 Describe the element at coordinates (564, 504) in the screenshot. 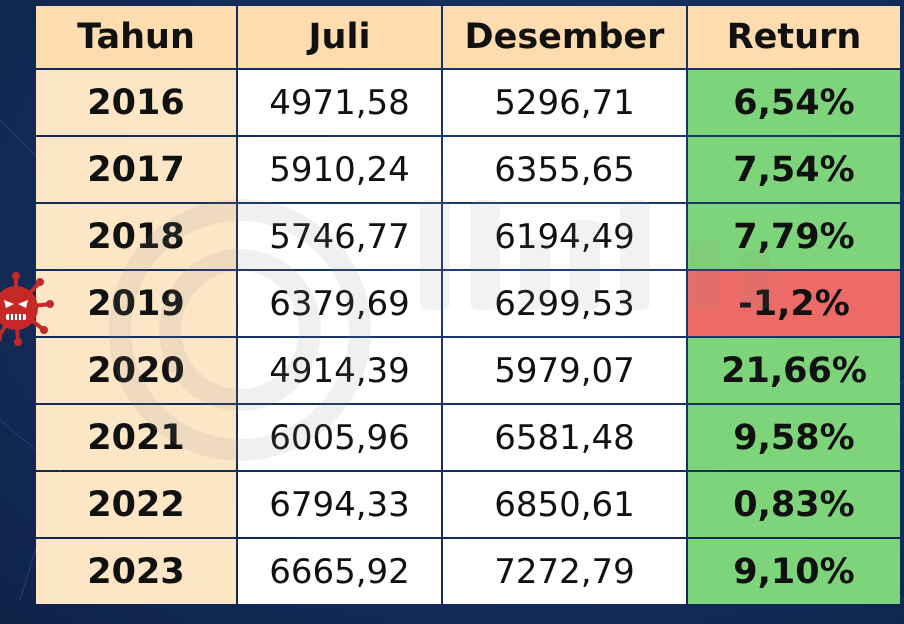

I see `row-desember: 6850,61` at that location.